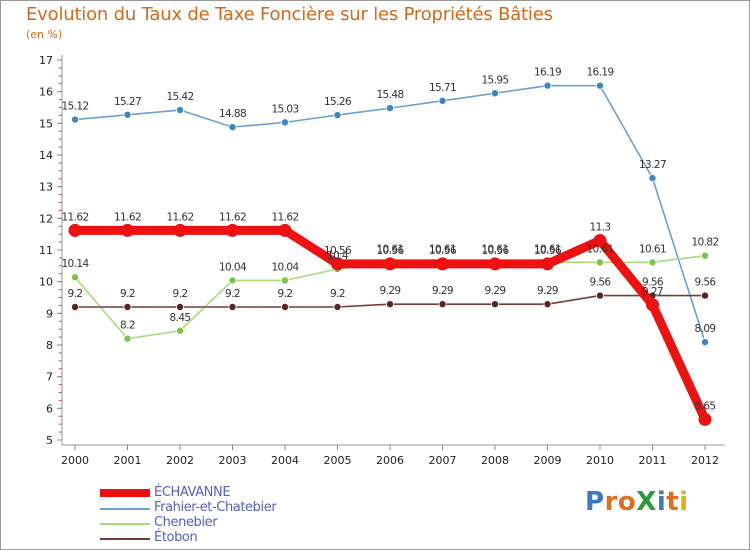 The image size is (750, 550). I want to click on x-tick-label-2012: 2012, so click(705, 460).